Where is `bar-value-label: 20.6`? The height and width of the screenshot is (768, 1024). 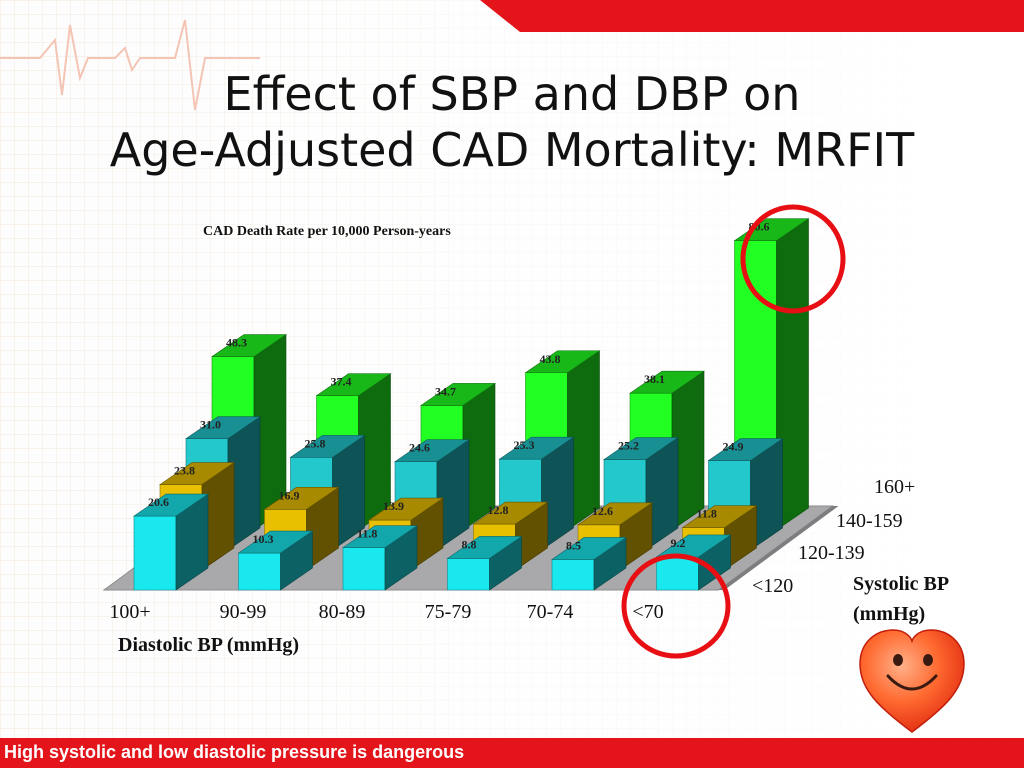 bar-value-label: 20.6 is located at coordinates (158, 502).